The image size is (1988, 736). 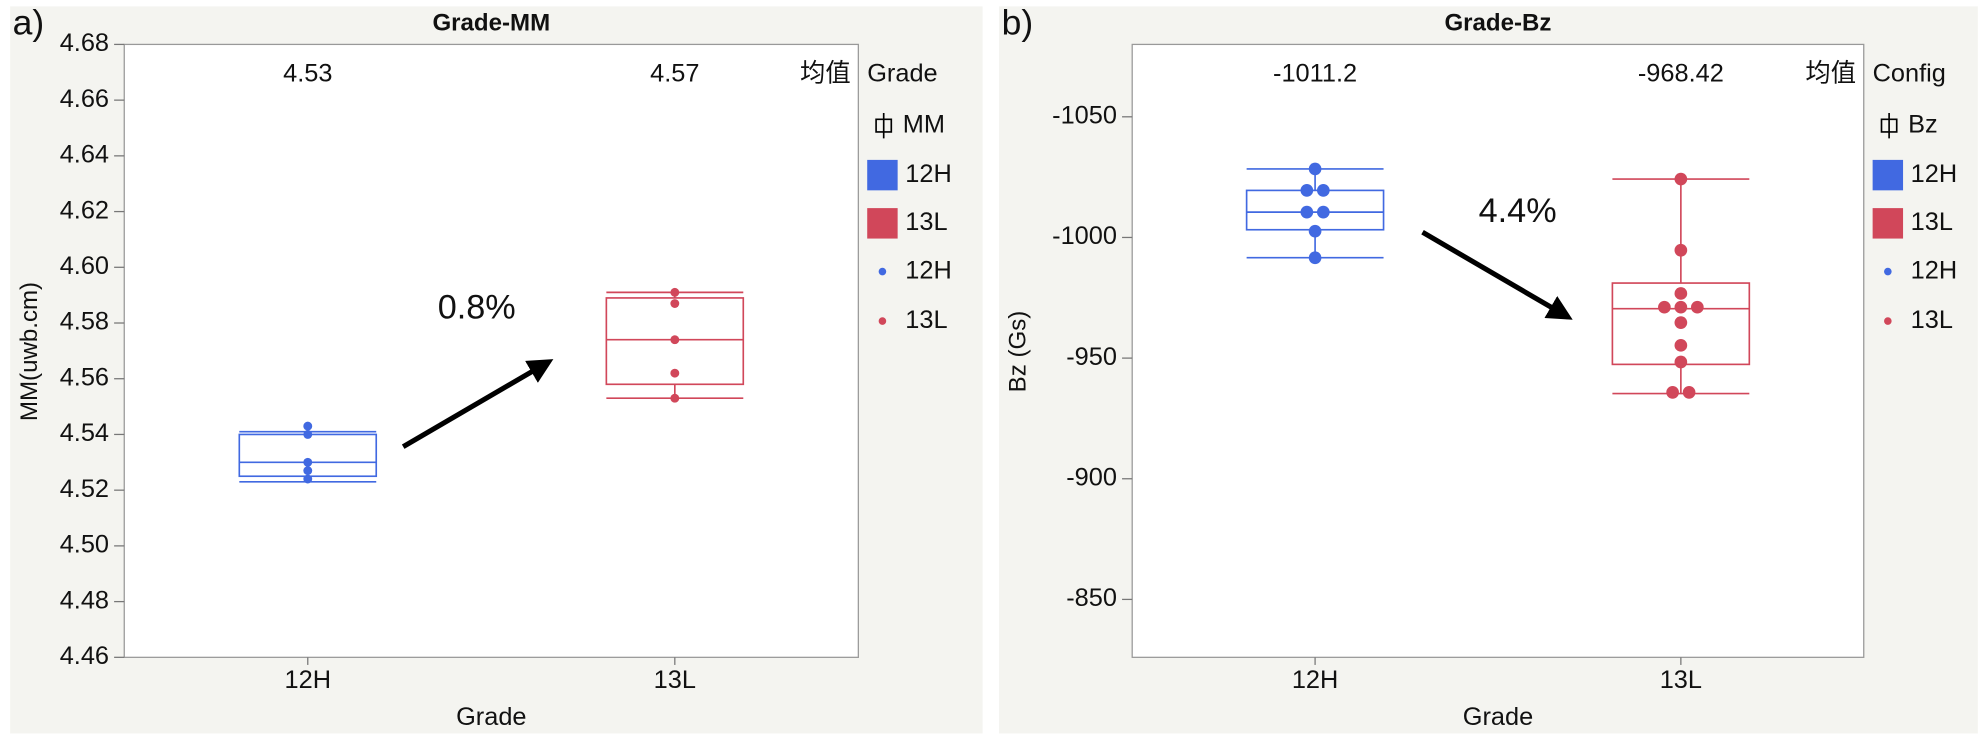 What do you see at coordinates (1084, 116) in the screenshot?
I see `y-tick-label: -1050` at bounding box center [1084, 116].